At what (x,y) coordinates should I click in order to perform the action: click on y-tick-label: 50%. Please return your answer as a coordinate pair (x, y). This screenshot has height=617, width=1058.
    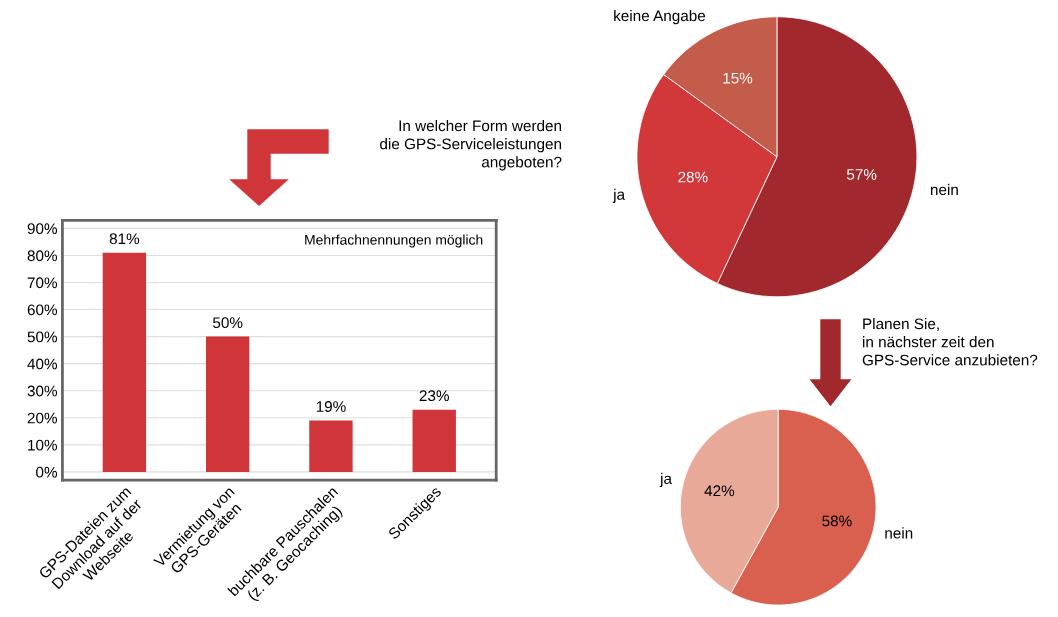
    Looking at the image, I should click on (42, 337).